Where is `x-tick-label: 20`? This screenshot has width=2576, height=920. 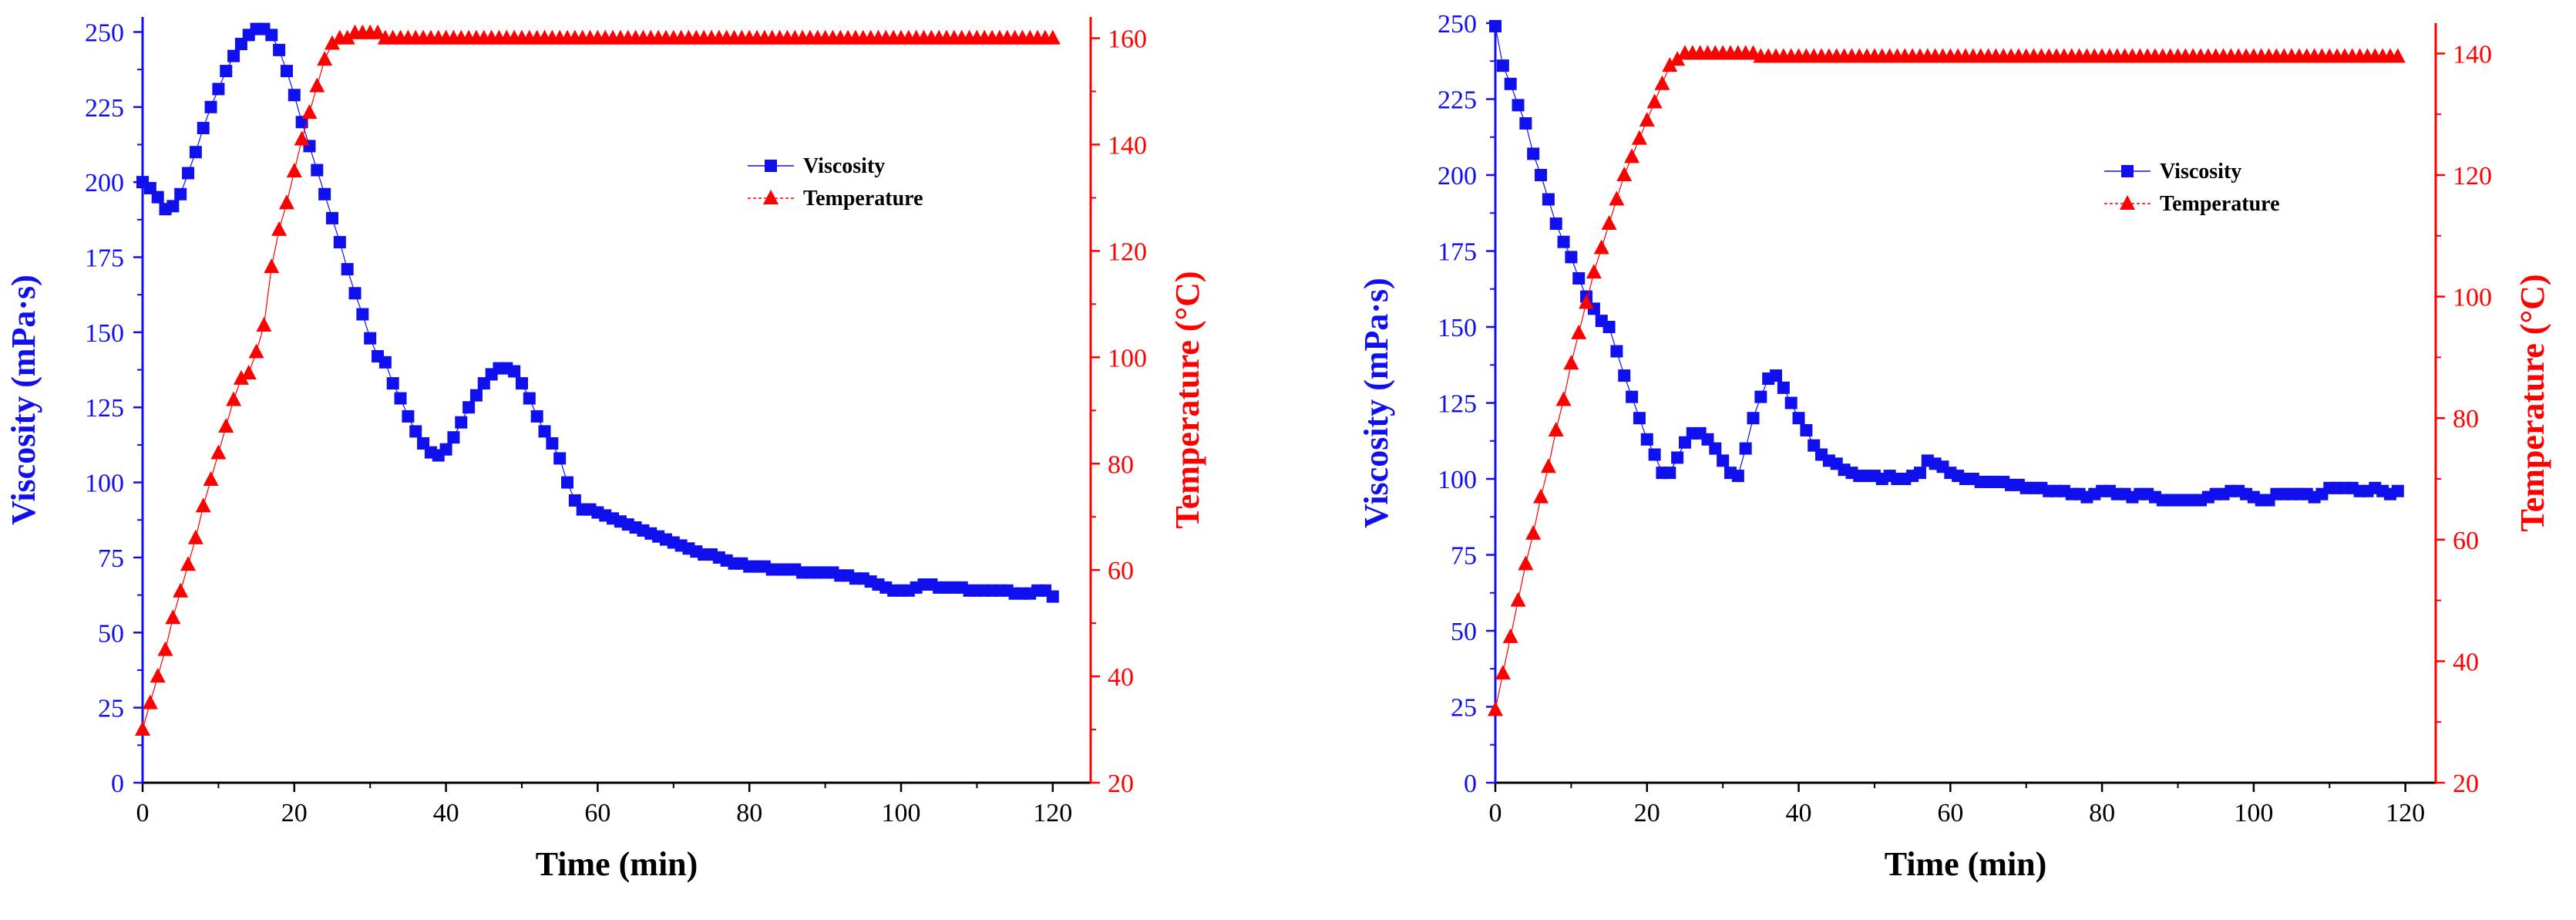 x-tick-label: 20 is located at coordinates (1647, 813).